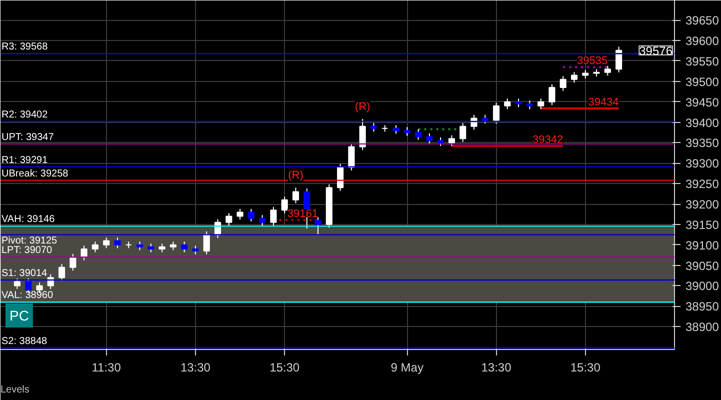 This screenshot has height=400, width=721. What do you see at coordinates (28, 296) in the screenshot?
I see `ref-line-label: VAL: 38960` at bounding box center [28, 296].